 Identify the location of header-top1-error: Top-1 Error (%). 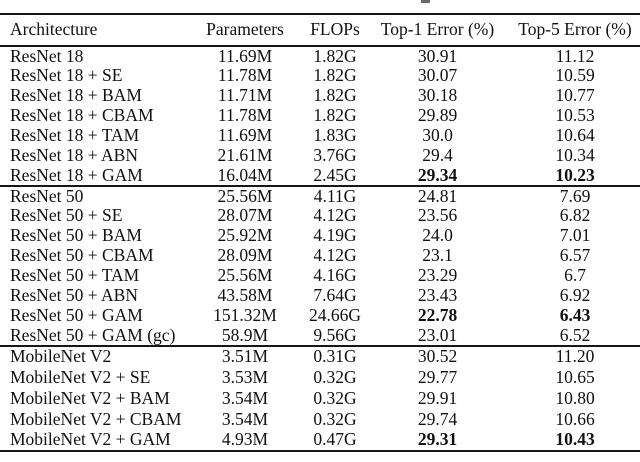
(437, 29).